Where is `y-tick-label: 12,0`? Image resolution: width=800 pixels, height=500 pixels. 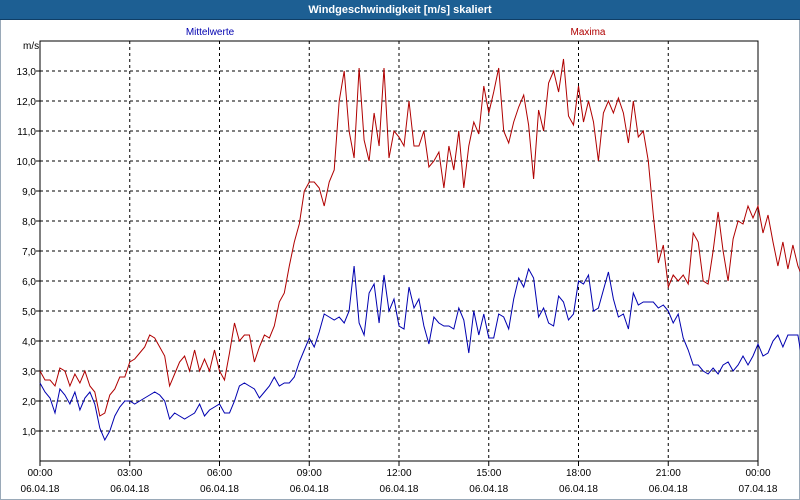
y-tick-label: 12,0 is located at coordinates (27, 102).